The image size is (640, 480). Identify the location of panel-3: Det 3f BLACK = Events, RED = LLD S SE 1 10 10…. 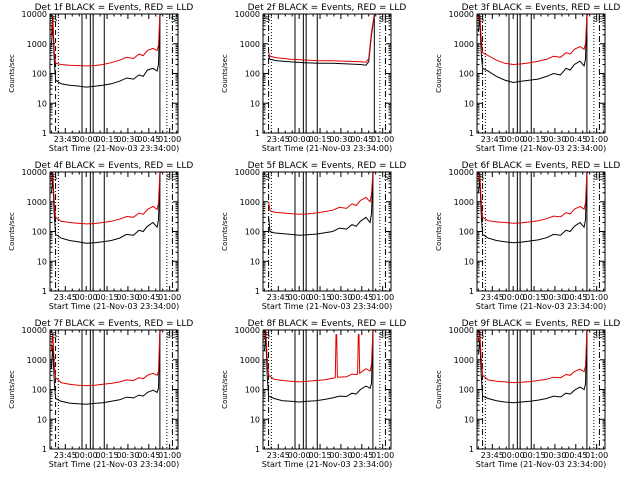
(527, 78).